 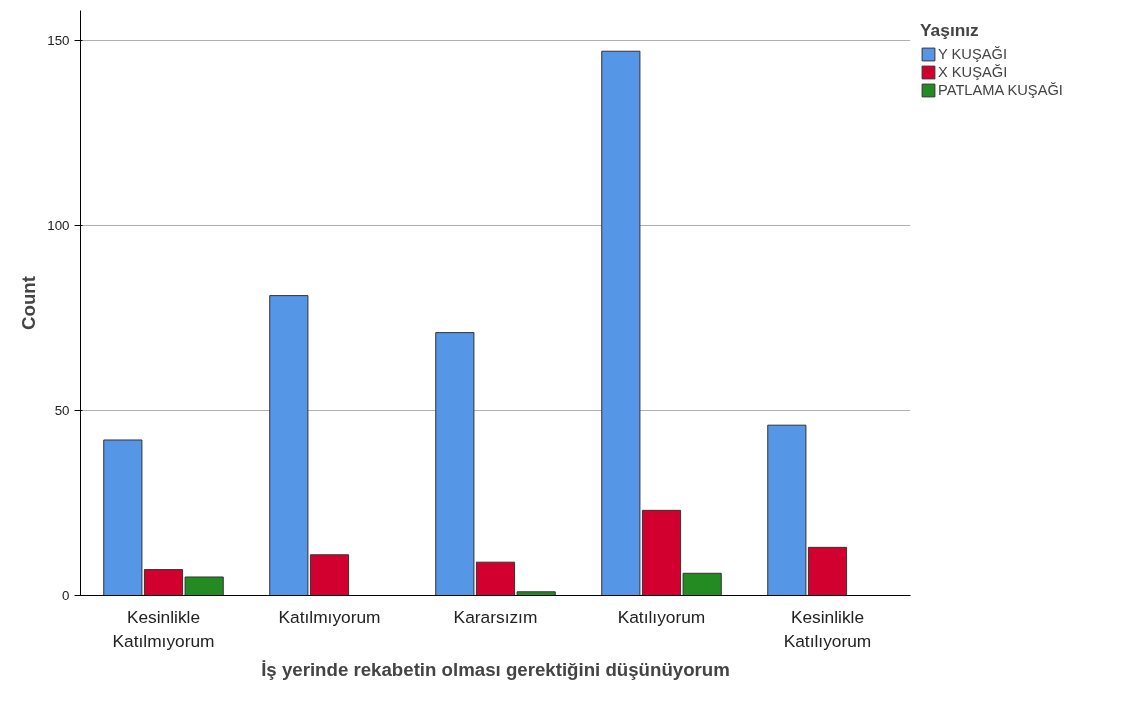 What do you see at coordinates (62, 410) in the screenshot?
I see `y-tick-label: 50` at bounding box center [62, 410].